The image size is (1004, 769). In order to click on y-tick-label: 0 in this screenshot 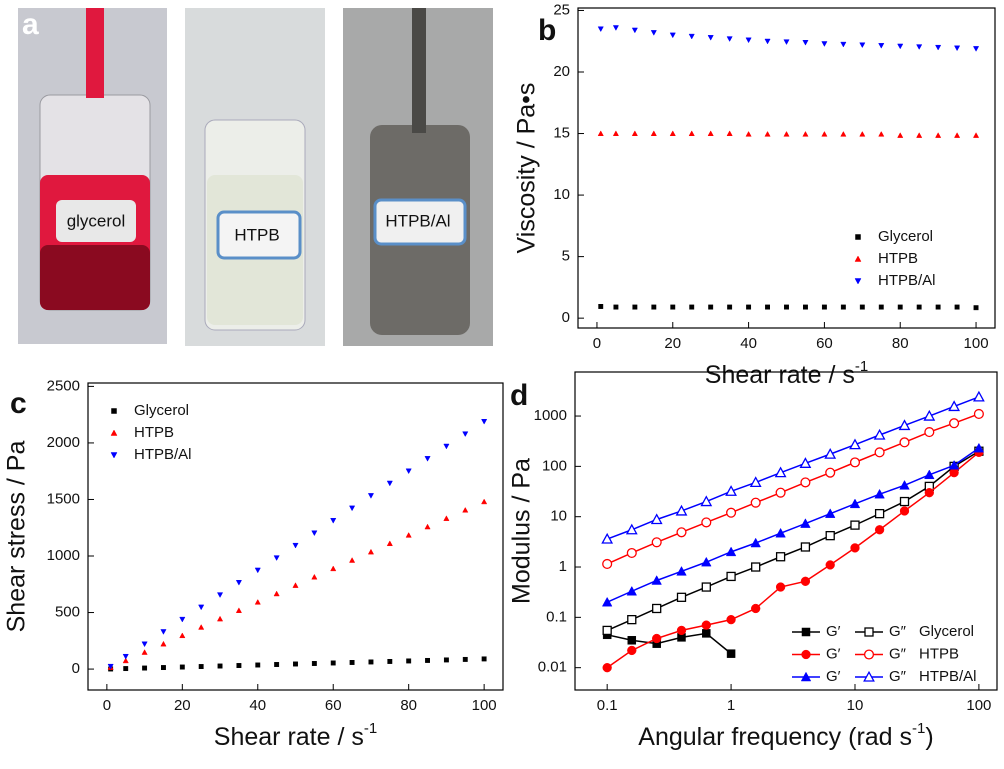, I will do `click(76, 668)`.